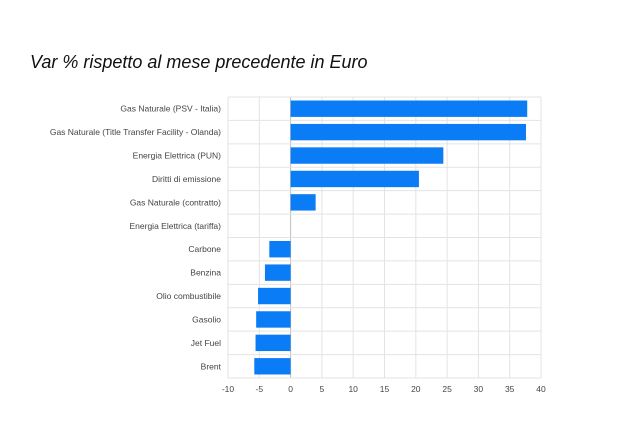  Describe the element at coordinates (211, 366) in the screenshot. I see `category-label: Brent` at that location.